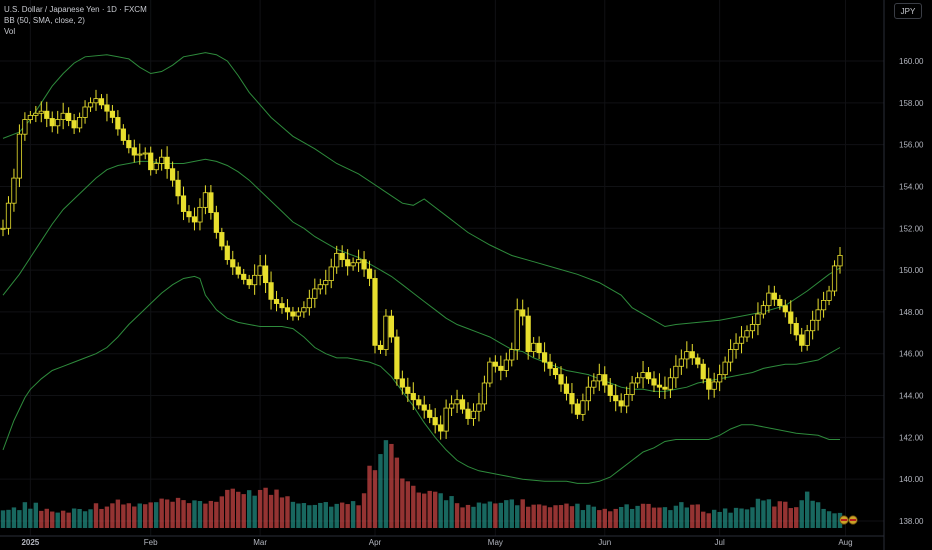 Image resolution: width=932 pixels, height=550 pixels. Describe the element at coordinates (44, 20) in the screenshot. I see `bollinger-indicator-label: BB (50, SMA, close, 2)` at that location.